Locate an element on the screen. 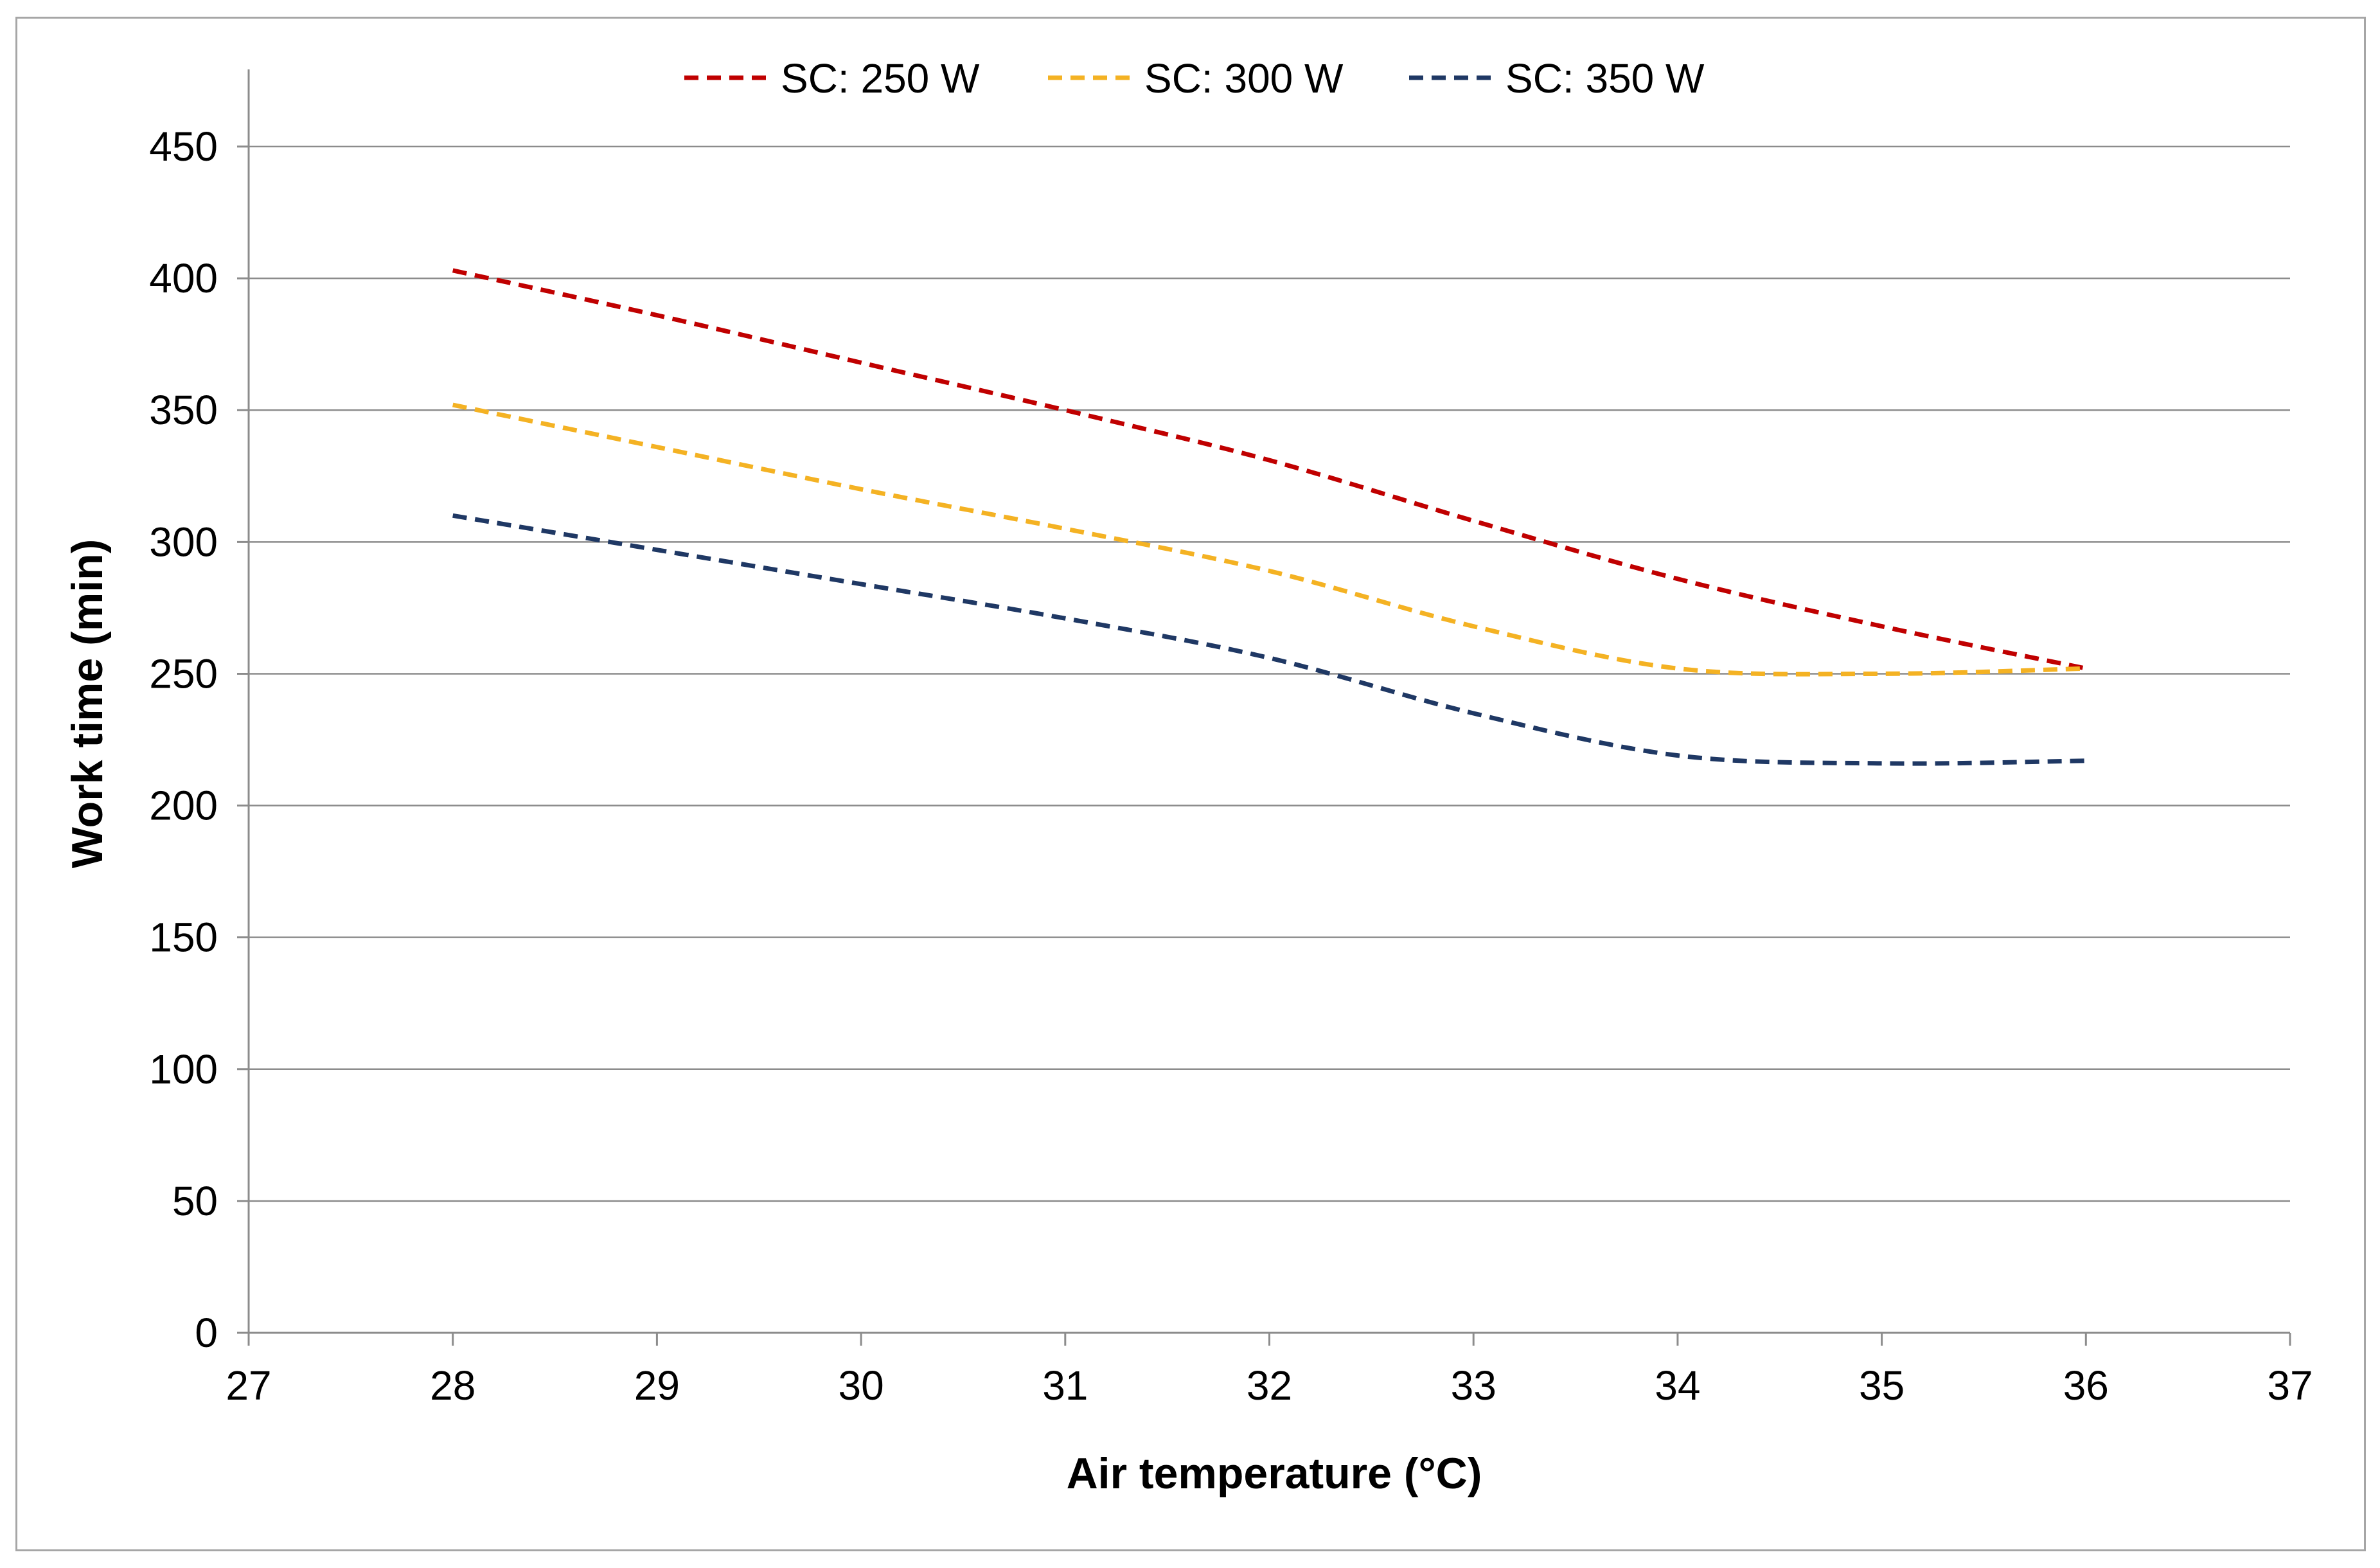  x-tick-label: 35 is located at coordinates (1882, 1385).